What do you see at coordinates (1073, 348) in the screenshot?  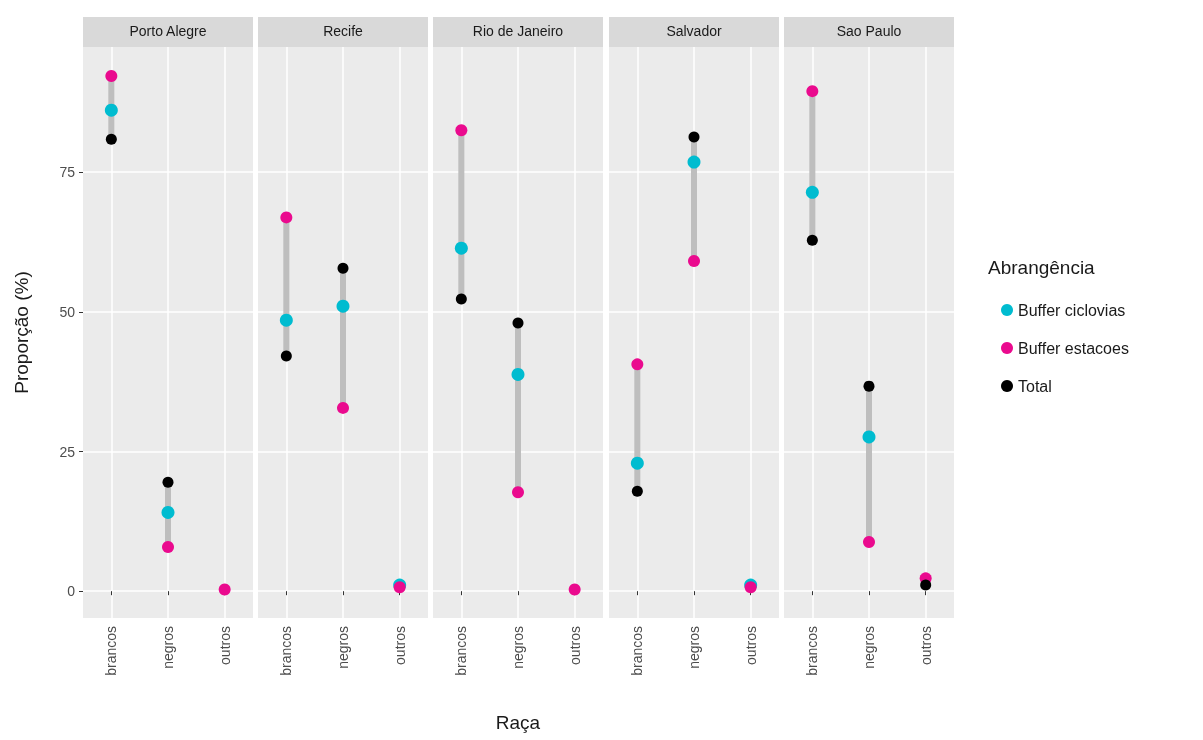 I see `legend-label: Buffer estacoes` at bounding box center [1073, 348].